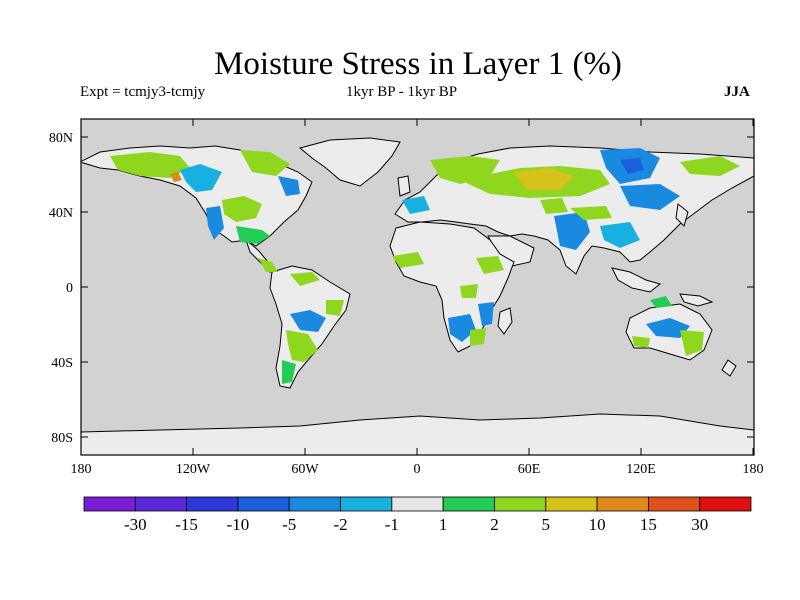 The width and height of the screenshot is (800, 600). What do you see at coordinates (392, 524) in the screenshot?
I see `colorbar-label: -1` at bounding box center [392, 524].